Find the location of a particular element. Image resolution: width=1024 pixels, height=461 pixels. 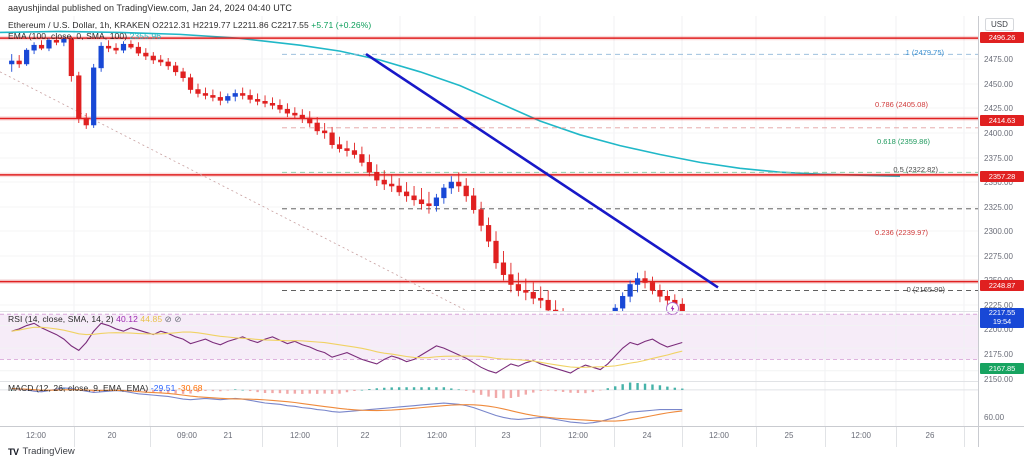

rsi-sma-line is located at coordinates (347, 347).